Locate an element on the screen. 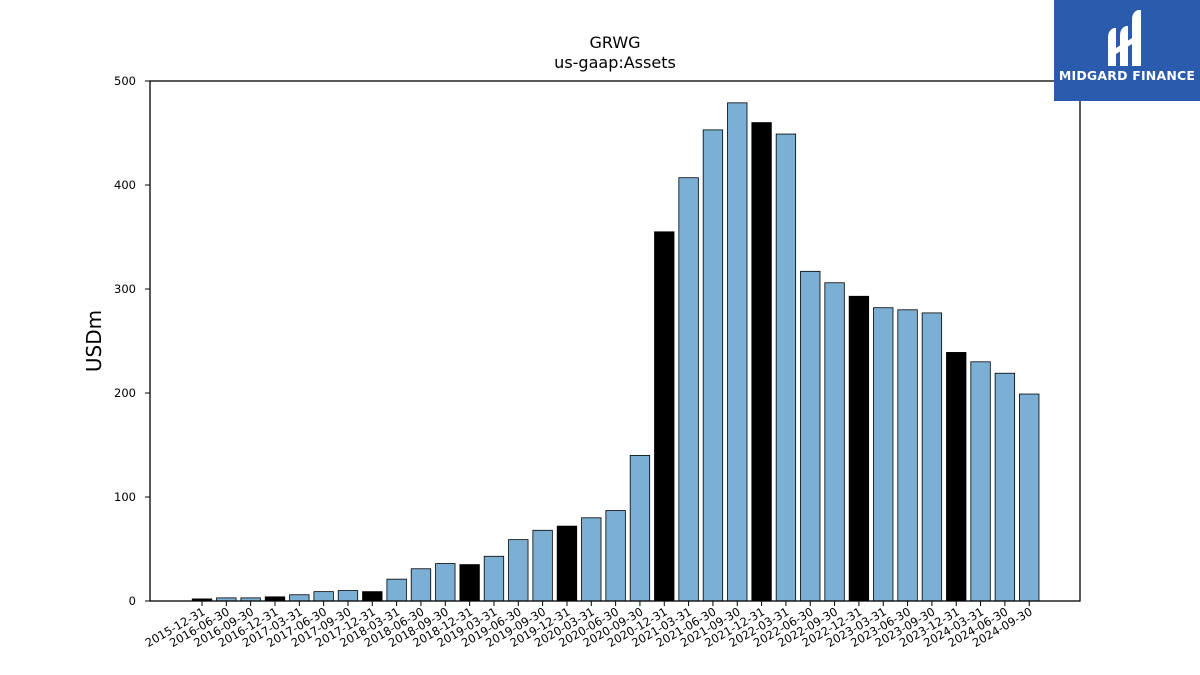 Image resolution: width=1200 pixels, height=675 pixels. y-tick-label: 0 is located at coordinates (132, 601).